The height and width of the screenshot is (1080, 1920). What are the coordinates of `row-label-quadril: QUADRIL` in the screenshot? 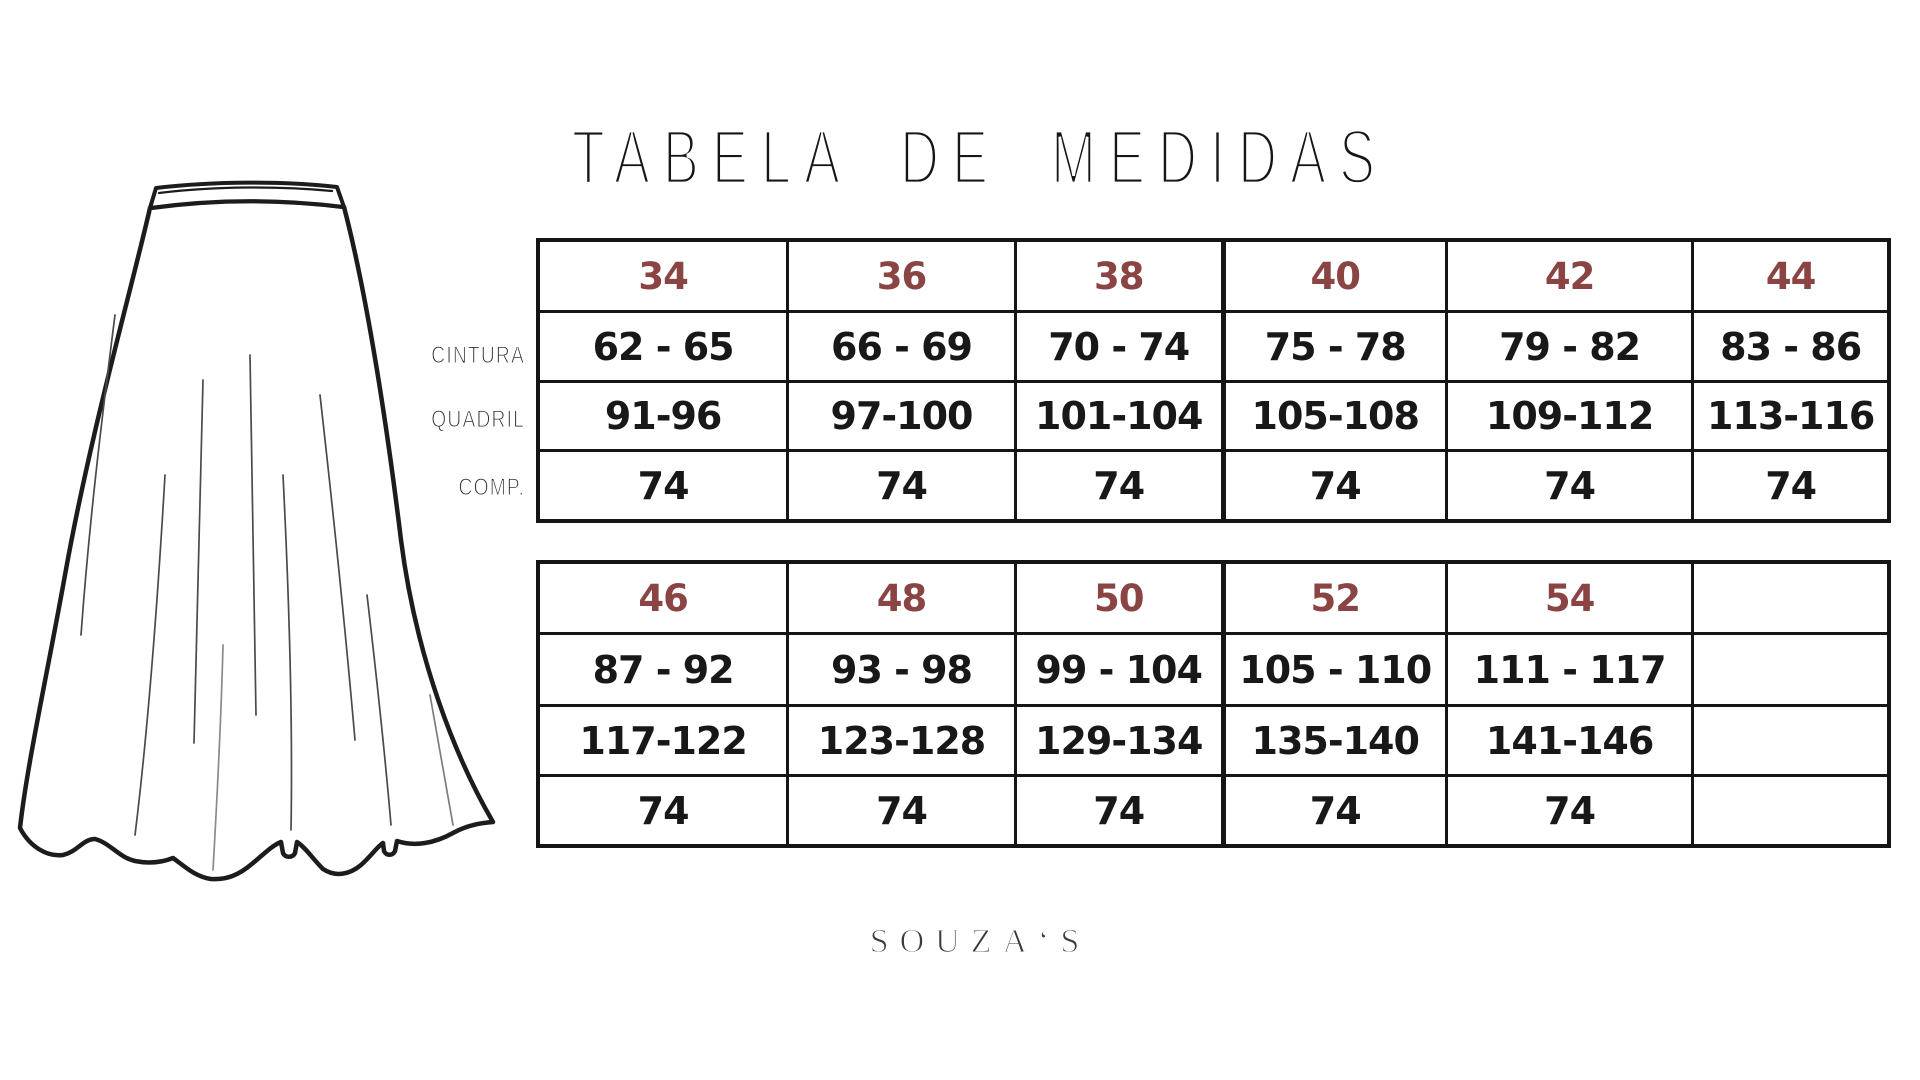 It's located at (478, 420).